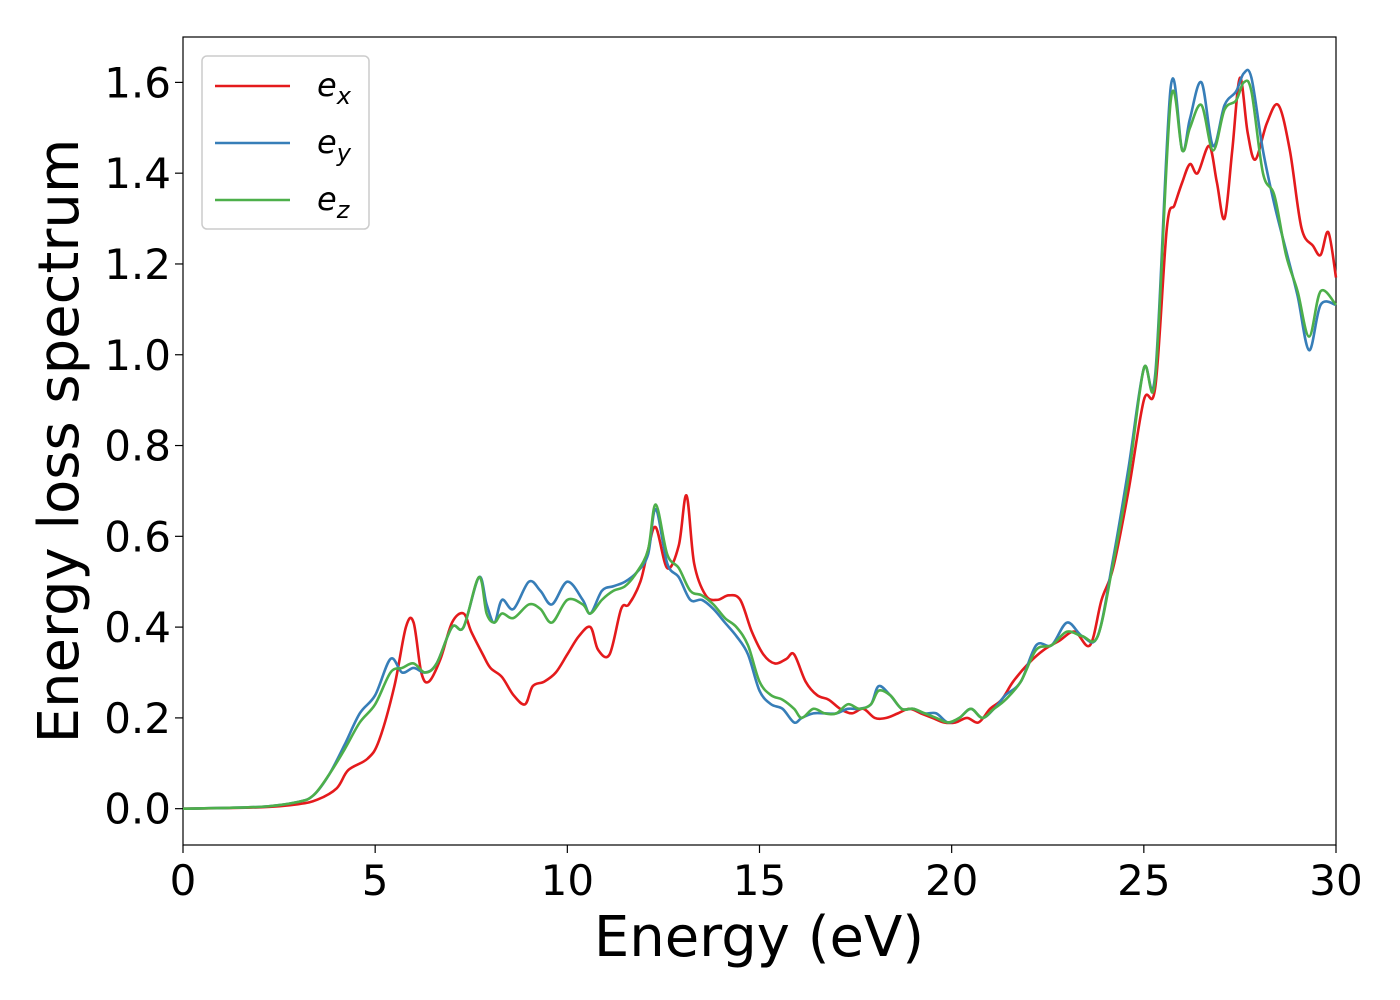 Image resolution: width=1400 pixels, height=1000 pixels. I want to click on x-axis-ticks: 0 5 10 15 20 25 30, so click(766, 875).